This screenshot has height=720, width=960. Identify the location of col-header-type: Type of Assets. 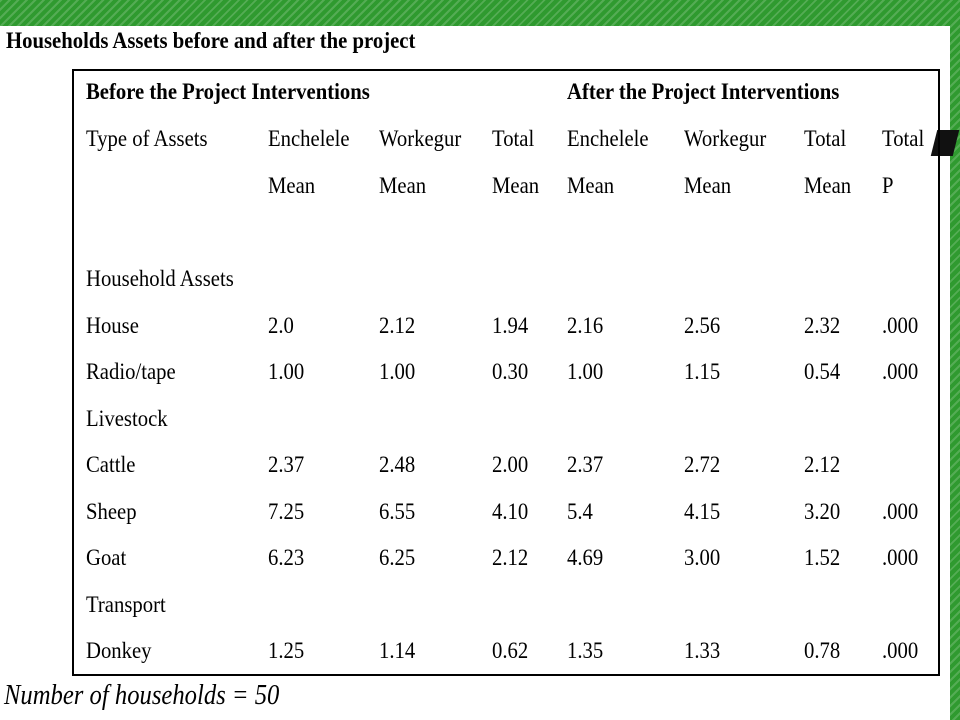
(147, 138).